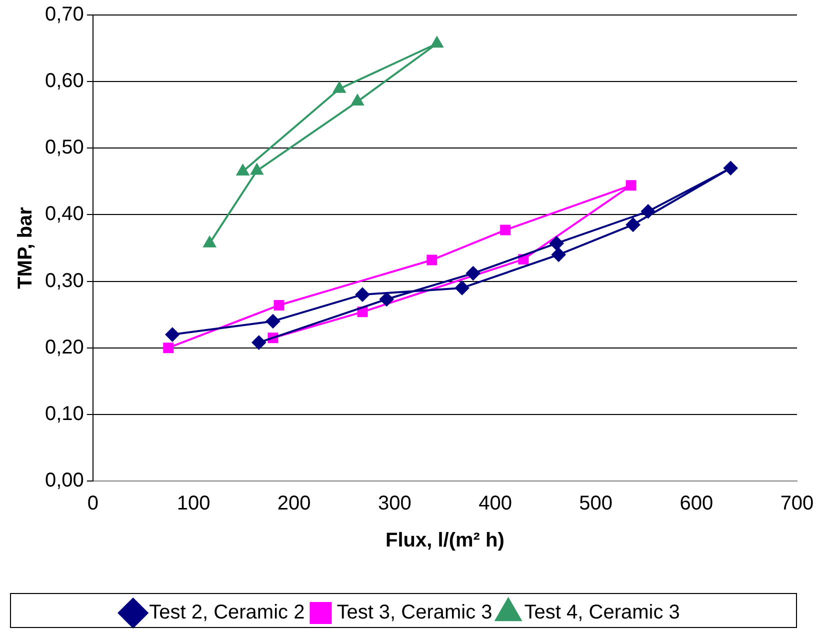 The height and width of the screenshot is (633, 819). What do you see at coordinates (602, 613) in the screenshot?
I see `legend-label: Test 4, Ceramic 3` at bounding box center [602, 613].